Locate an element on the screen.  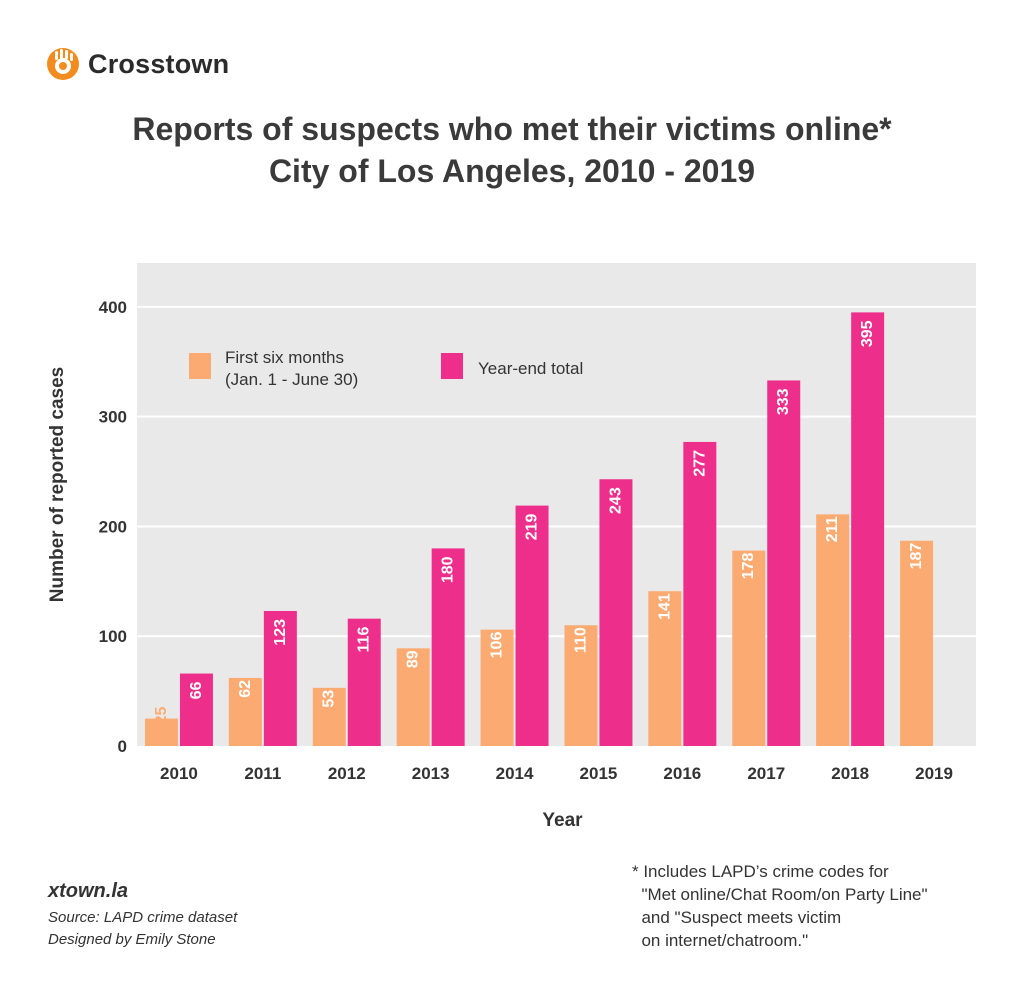
footer-site: xtown.la is located at coordinates (88, 891).